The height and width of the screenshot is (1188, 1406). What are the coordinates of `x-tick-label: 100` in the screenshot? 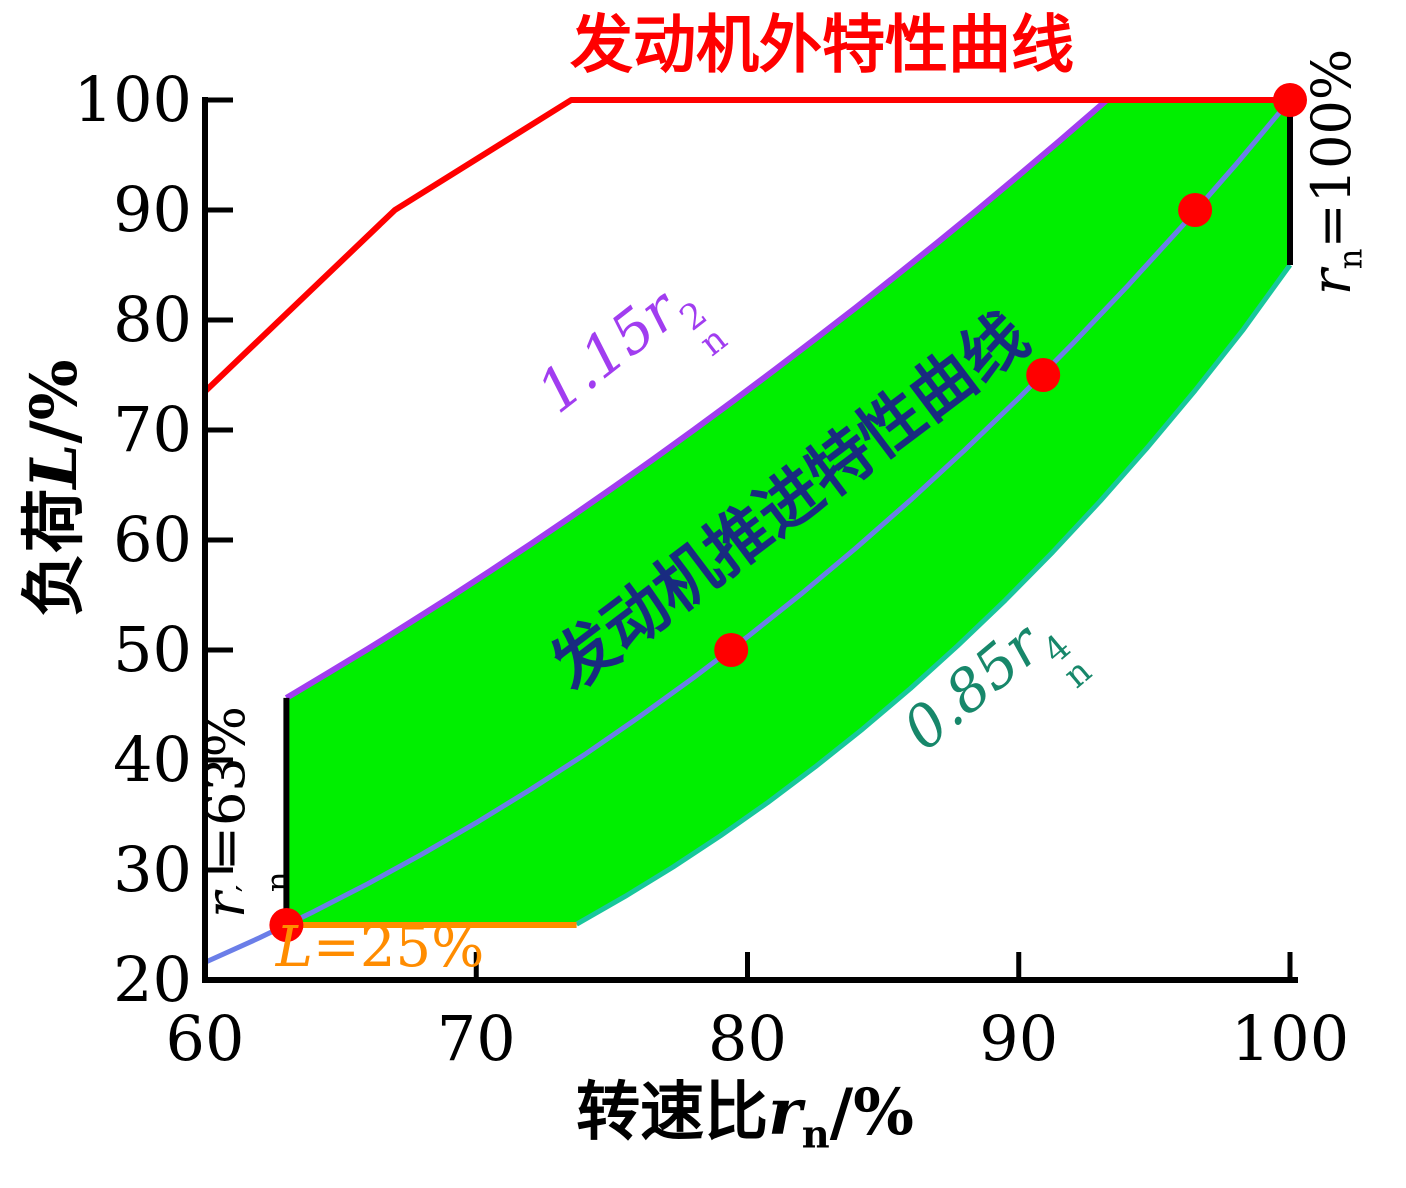 It's located at (1290, 1038).